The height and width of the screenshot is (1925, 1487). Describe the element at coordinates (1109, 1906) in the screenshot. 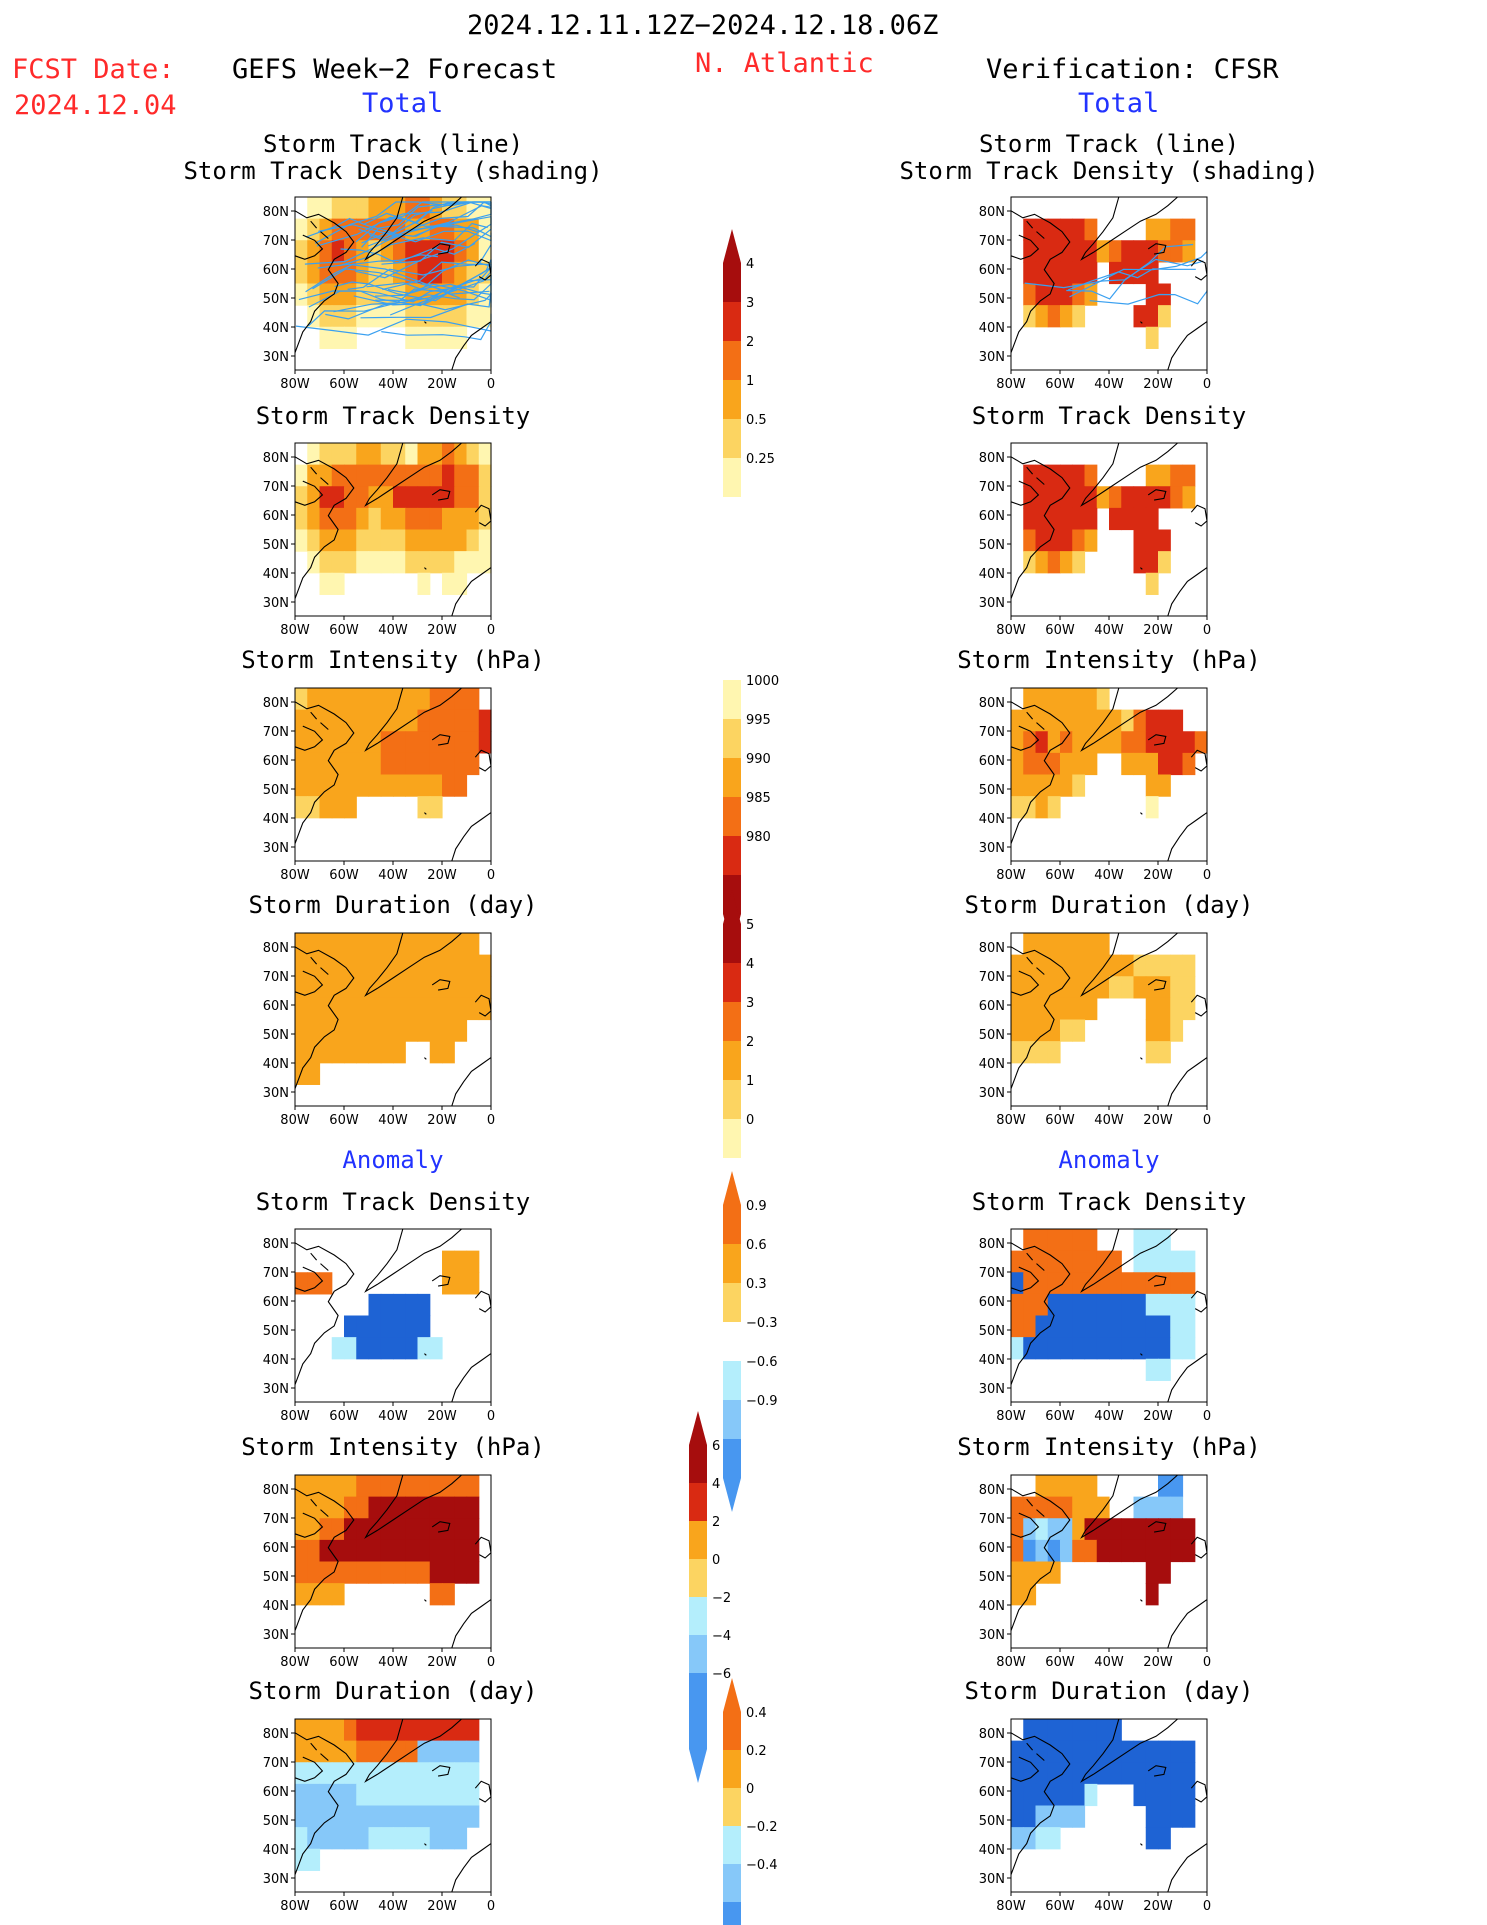

I see `lon-tick-label: 40W` at that location.